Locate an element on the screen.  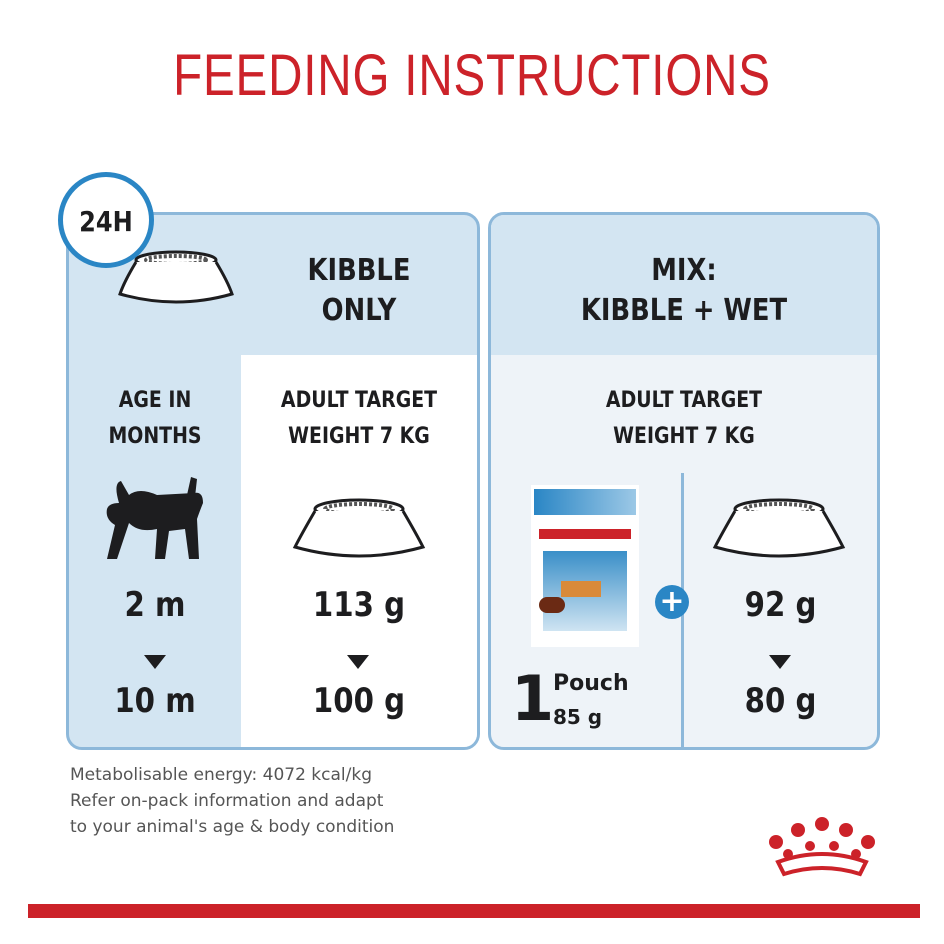
header-line: KIBBLE + WET is located at coordinates (684, 310).